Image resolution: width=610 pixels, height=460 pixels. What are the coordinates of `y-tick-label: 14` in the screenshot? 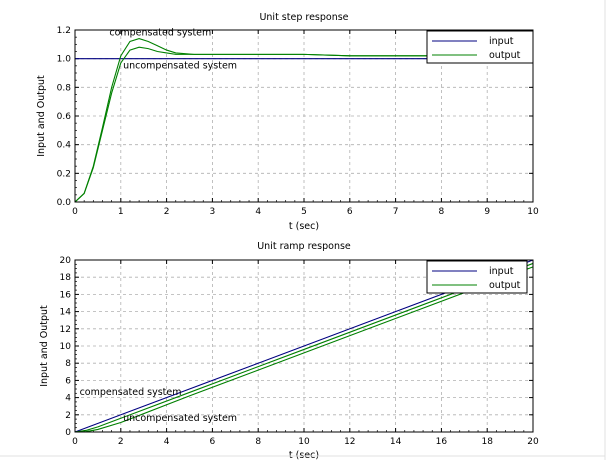 It's located at (66, 313).